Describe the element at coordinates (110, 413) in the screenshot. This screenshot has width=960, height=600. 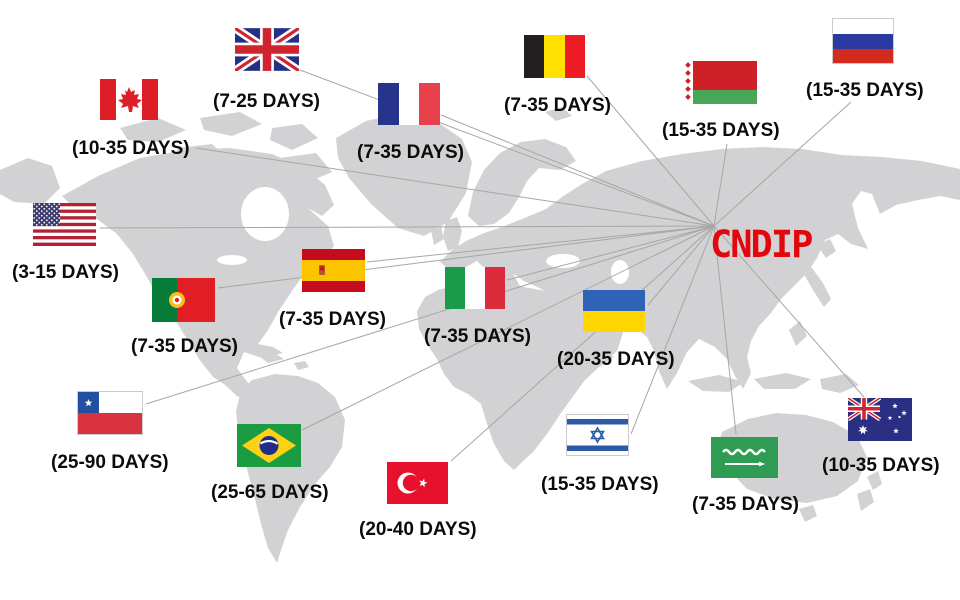
I see `chile-flag-icon` at that location.